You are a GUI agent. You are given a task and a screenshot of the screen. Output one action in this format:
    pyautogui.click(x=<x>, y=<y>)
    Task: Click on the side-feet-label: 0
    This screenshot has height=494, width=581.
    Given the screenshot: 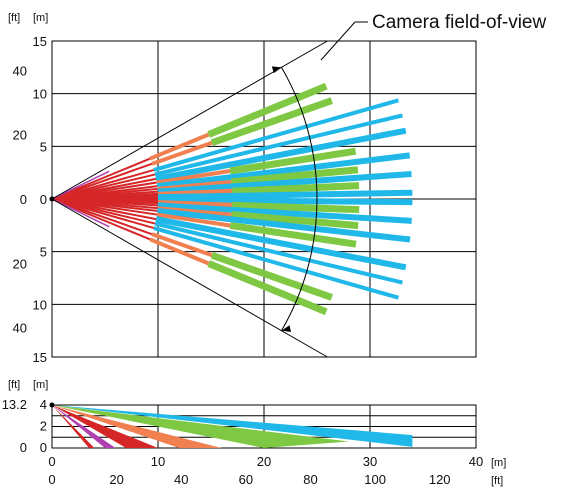 What is the action you would take?
    pyautogui.click(x=23, y=447)
    